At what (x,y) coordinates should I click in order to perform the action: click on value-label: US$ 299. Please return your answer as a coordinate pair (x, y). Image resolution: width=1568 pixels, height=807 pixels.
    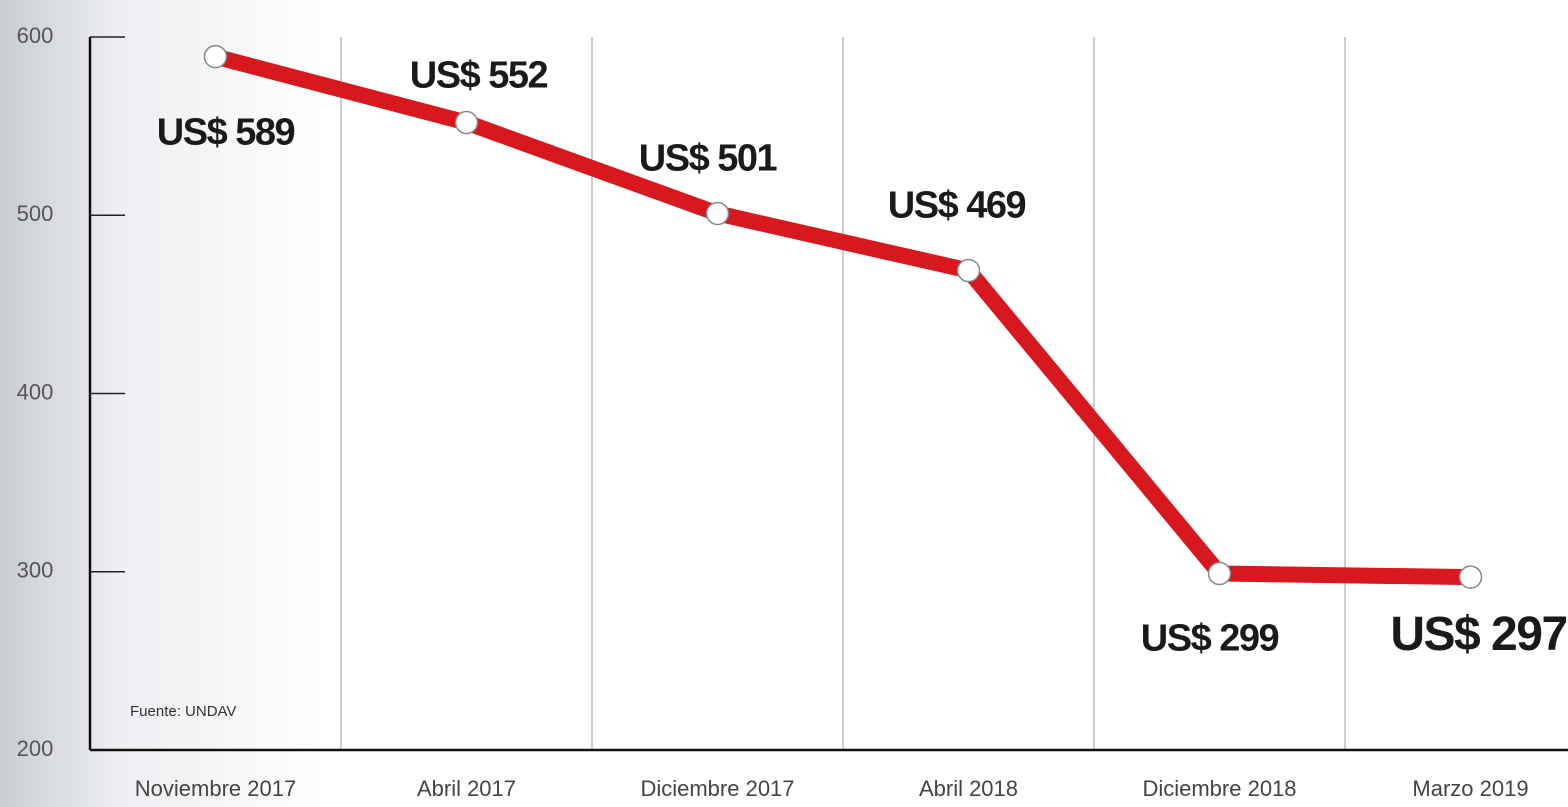
    Looking at the image, I should click on (1210, 639).